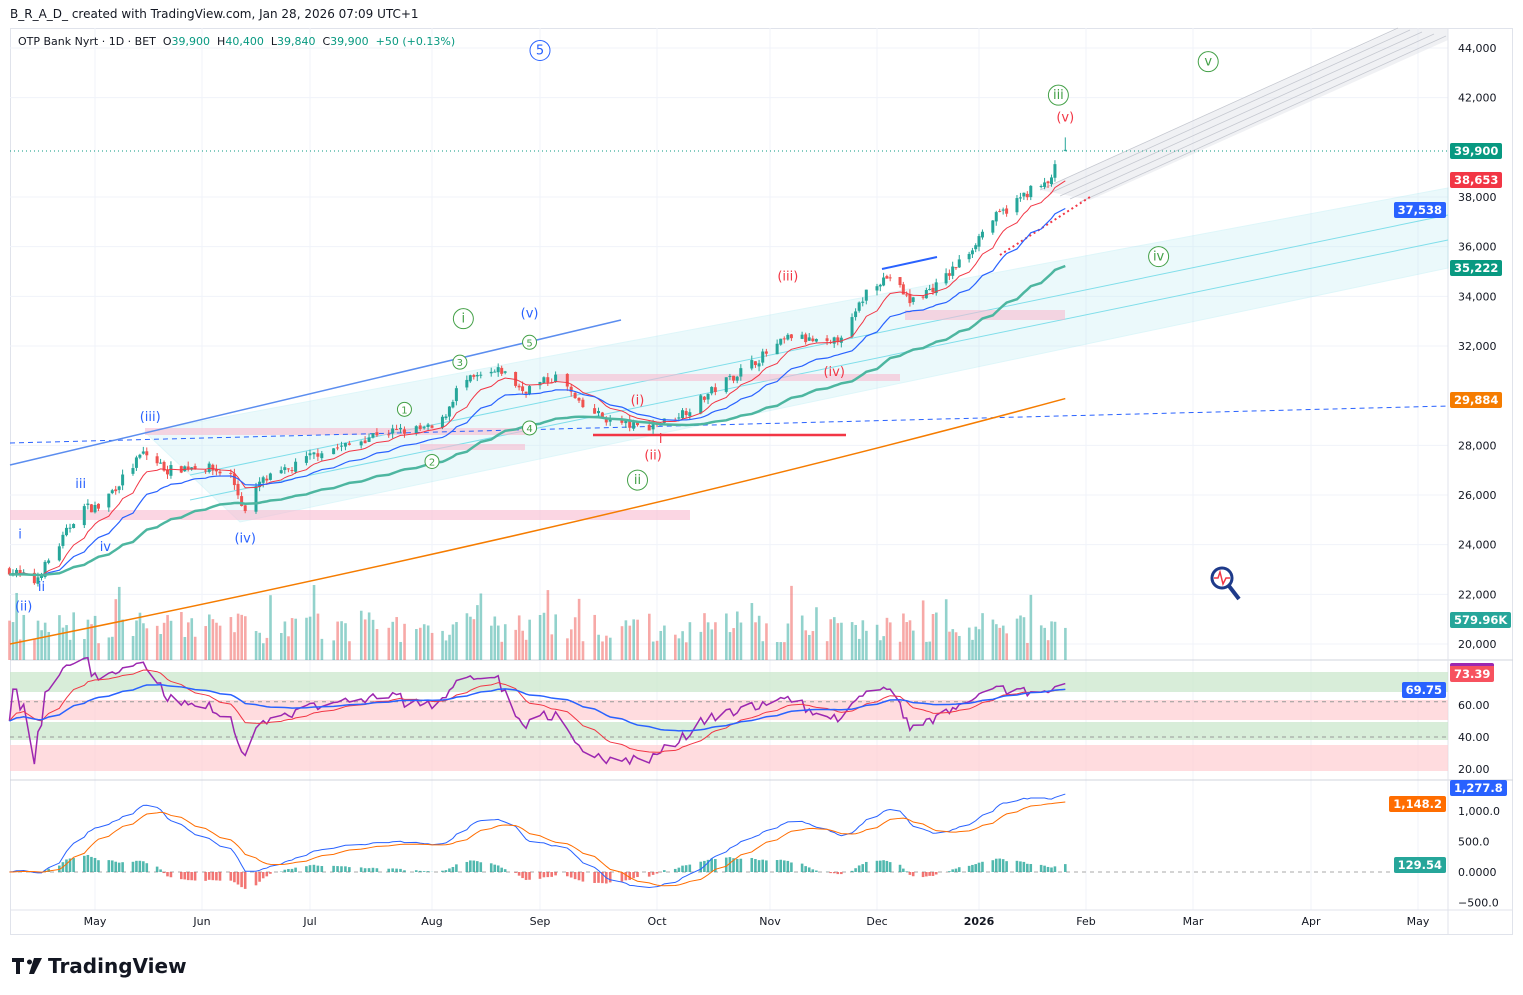 The image size is (1523, 995). I want to click on dashed-trendline, so click(729, 424).